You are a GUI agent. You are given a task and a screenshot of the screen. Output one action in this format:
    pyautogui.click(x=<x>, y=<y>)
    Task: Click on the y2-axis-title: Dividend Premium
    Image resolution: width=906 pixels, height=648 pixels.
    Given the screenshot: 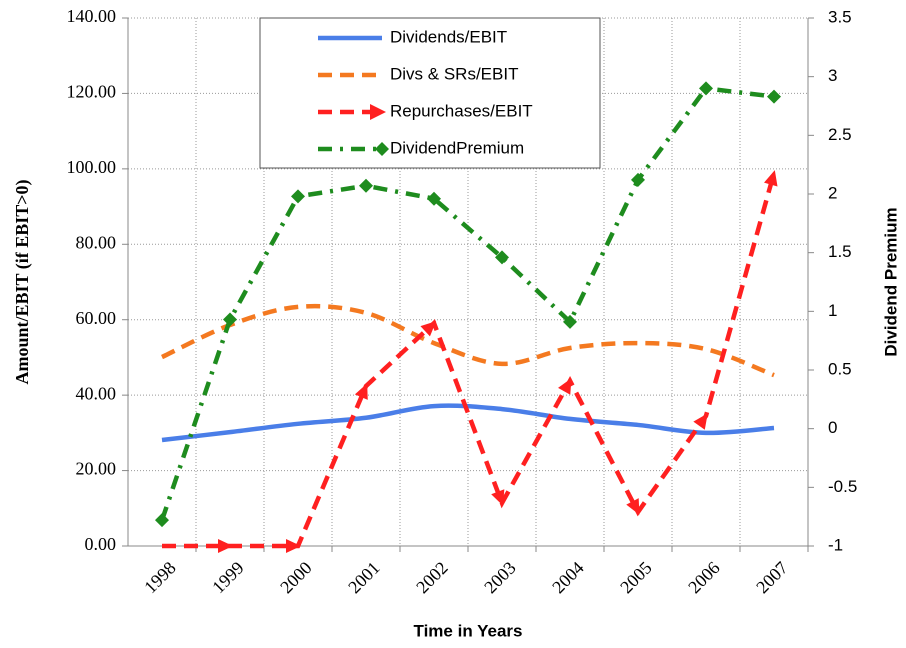 What is the action you would take?
    pyautogui.click(x=890, y=281)
    